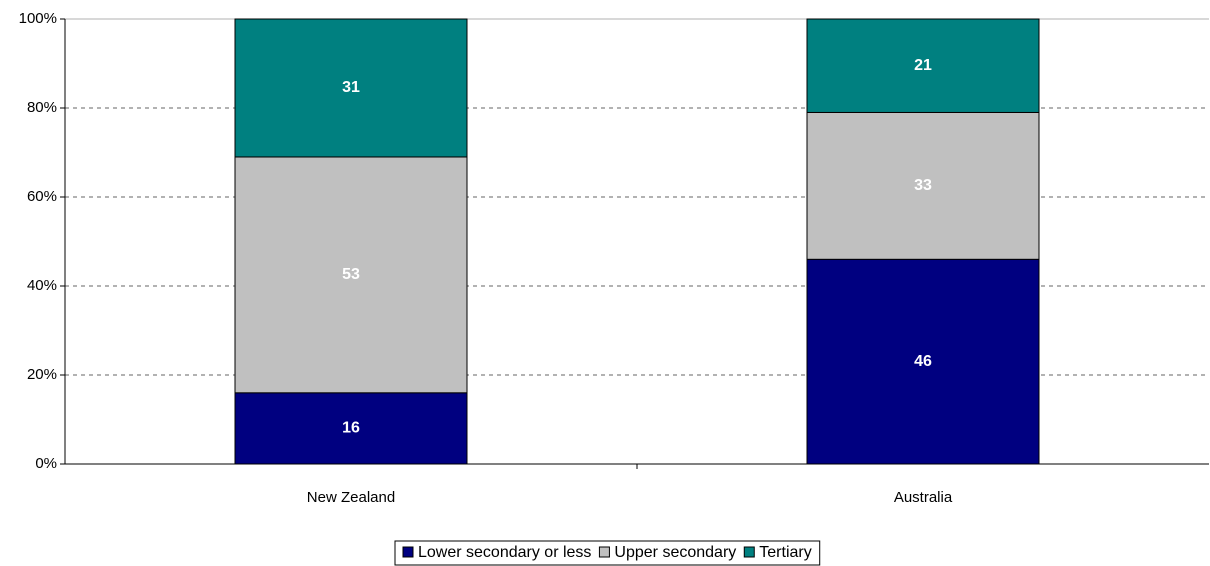 The width and height of the screenshot is (1210, 566). Describe the element at coordinates (38, 18) in the screenshot. I see `y-tick-label: 100%` at that location.